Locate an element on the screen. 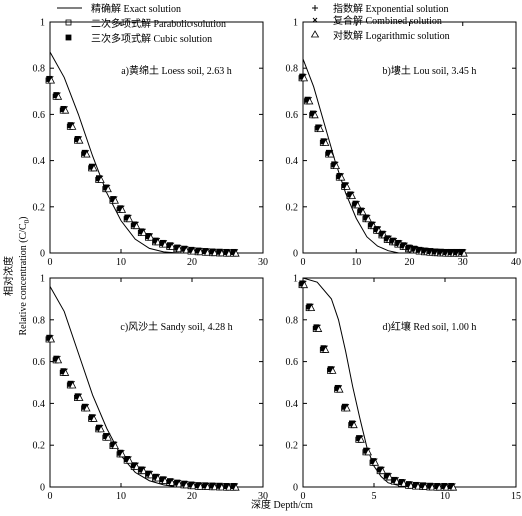 Image resolution: width=522 pixels, height=516 pixels. legend-cubic-label: 三次多项式解 Cubic solution is located at coordinates (151, 38).